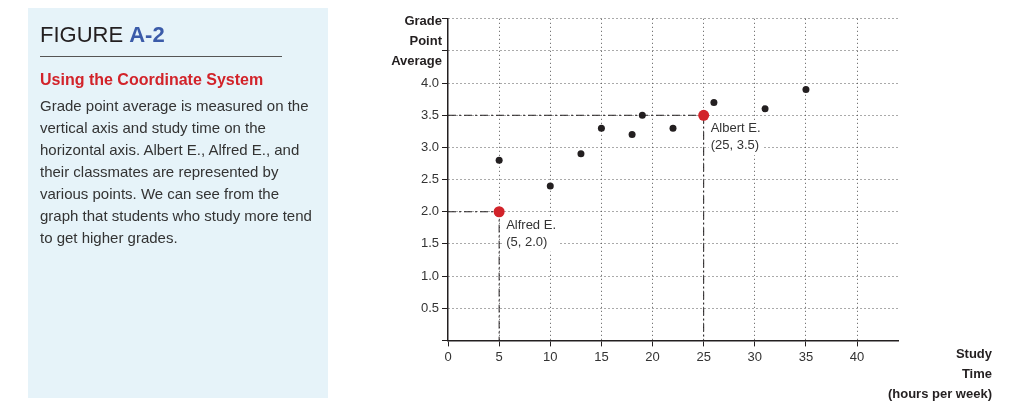 This screenshot has width=1018, height=418. Describe the element at coordinates (429, 147) in the screenshot. I see `y-tick-label: 3.0` at that location.